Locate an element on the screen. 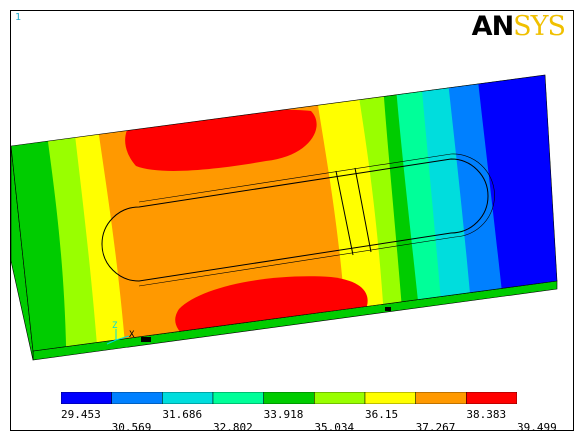 The width and height of the screenshot is (584, 438). legend-color-bar is located at coordinates (289, 398).